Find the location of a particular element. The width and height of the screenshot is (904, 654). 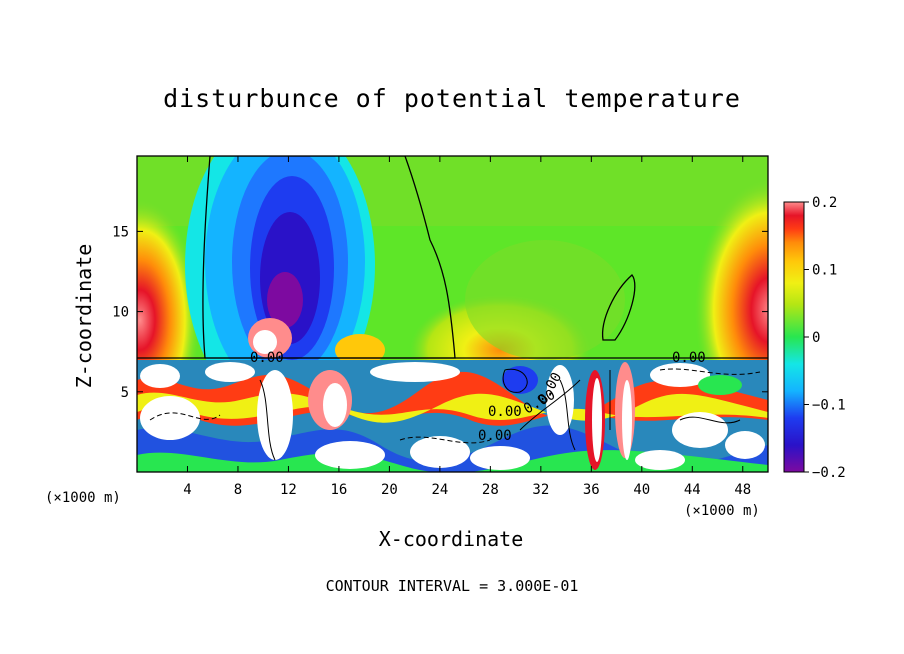

y-axis-label: Z-coordinate is located at coordinates (84, 316).